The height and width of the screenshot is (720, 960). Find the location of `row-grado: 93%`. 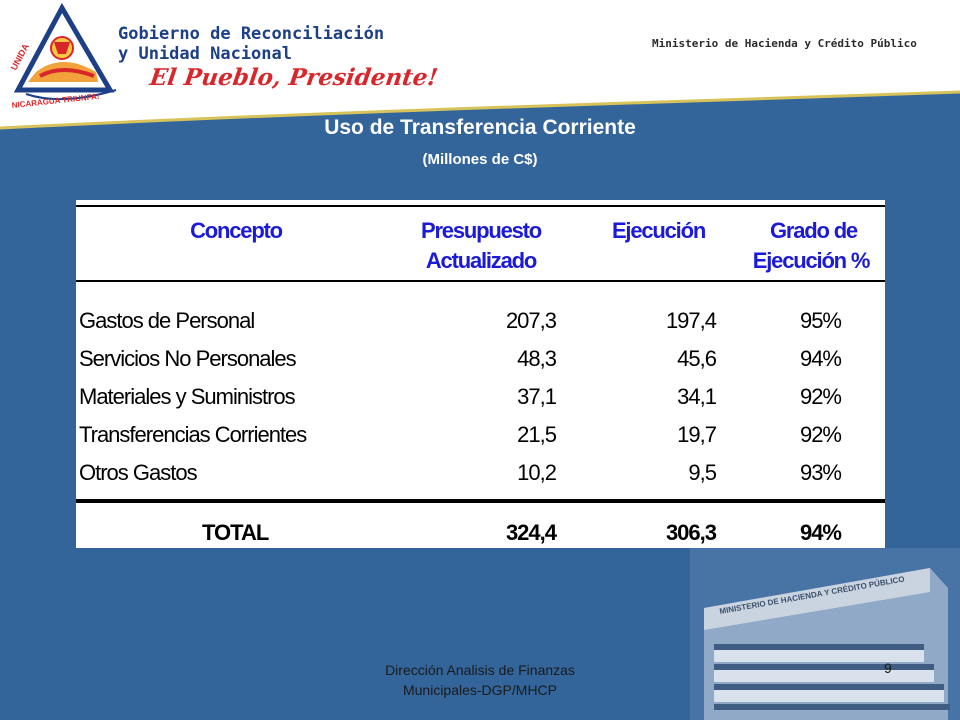

row-grado: 93% is located at coordinates (820, 472).